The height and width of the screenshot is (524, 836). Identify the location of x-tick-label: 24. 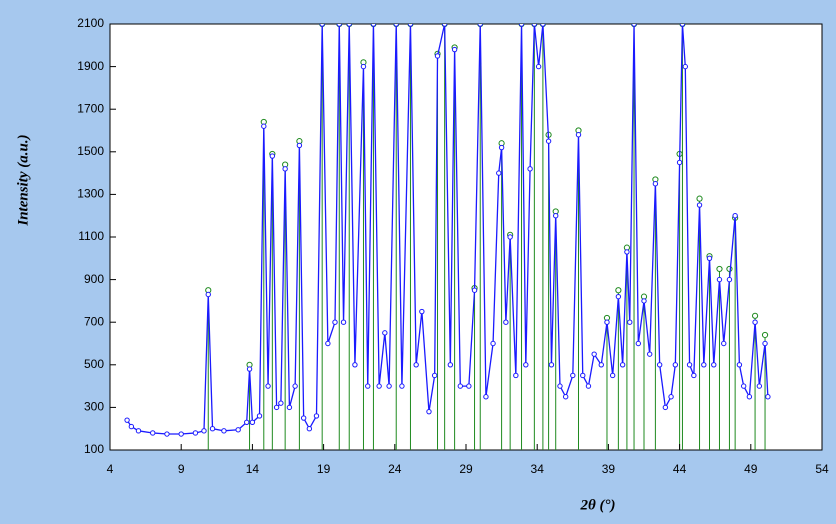
(395, 469).